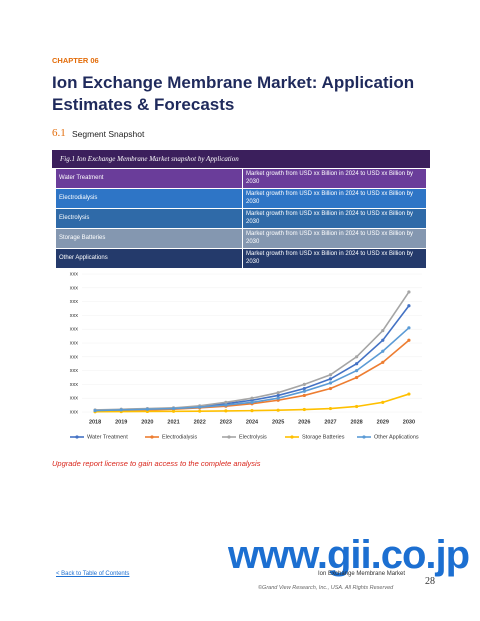  Describe the element at coordinates (173, 422) in the screenshot. I see `x-tick-label: 2021` at that location.